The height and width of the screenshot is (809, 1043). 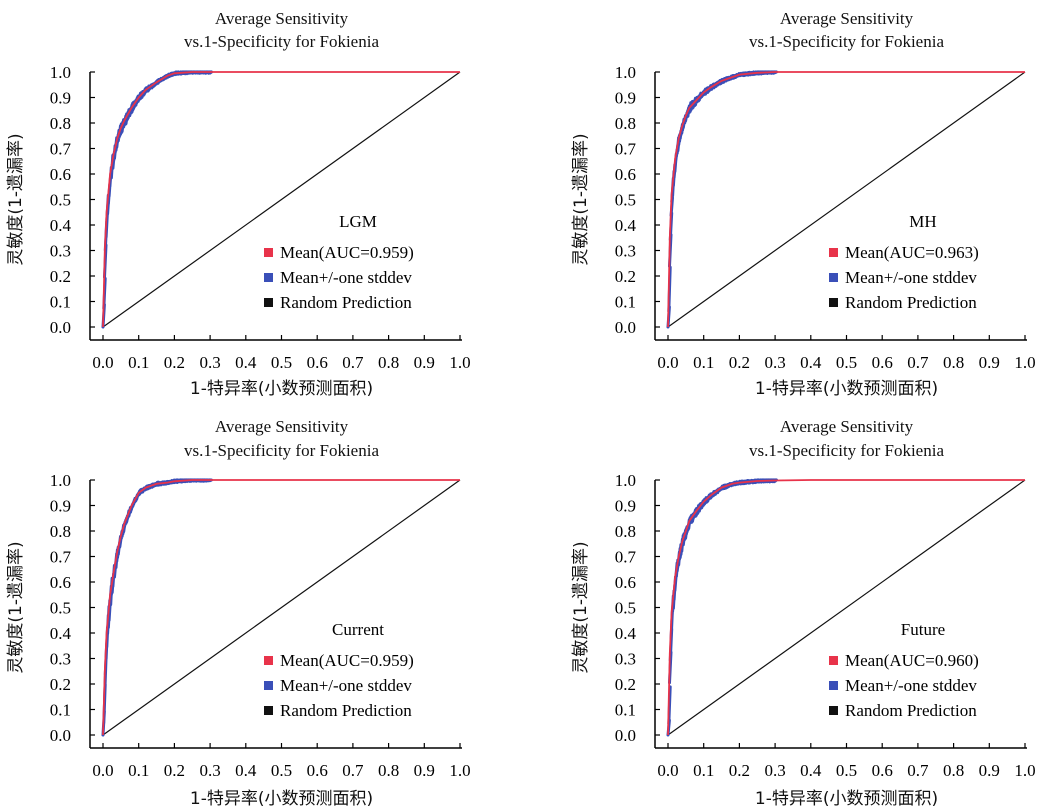 I want to click on legend-entry: Mean(AUC=0.959), so click(x=347, y=660).